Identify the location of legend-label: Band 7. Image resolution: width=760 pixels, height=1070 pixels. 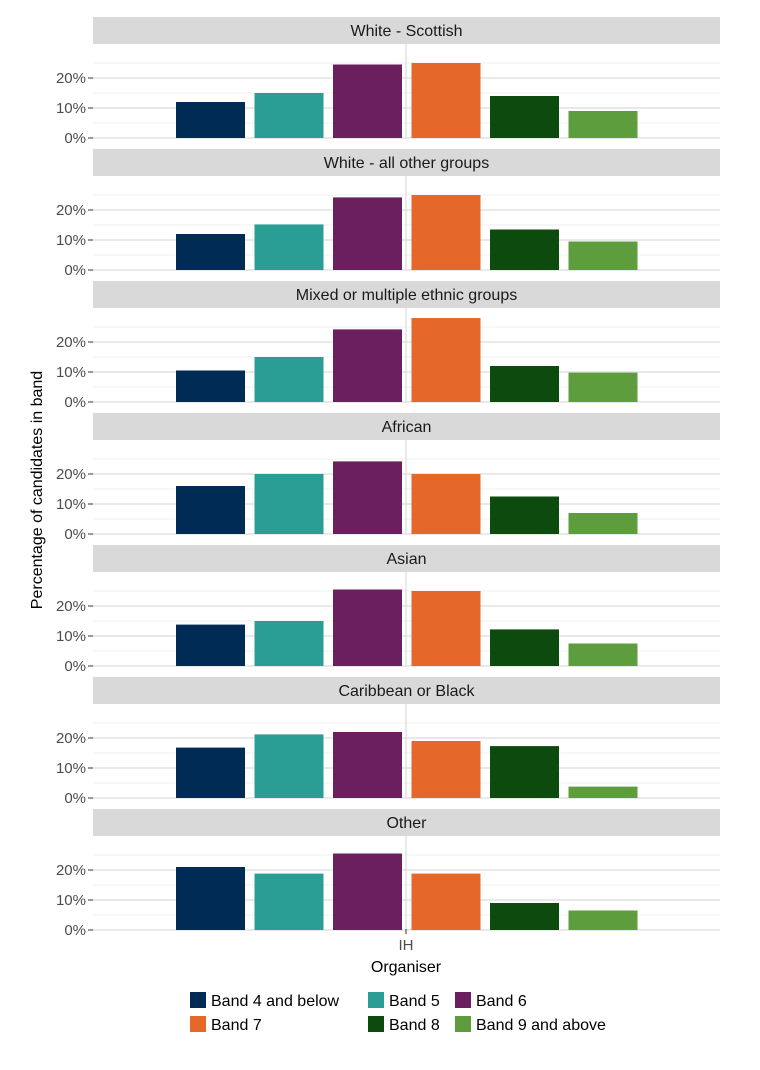
(236, 1025).